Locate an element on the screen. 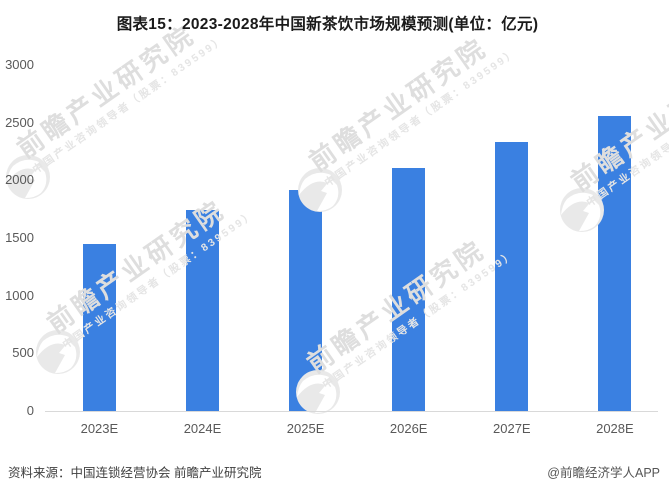  chart-title: 图表15：2023-2028年中国新茶饮市场规模预测(单位：亿元) is located at coordinates (327, 24).